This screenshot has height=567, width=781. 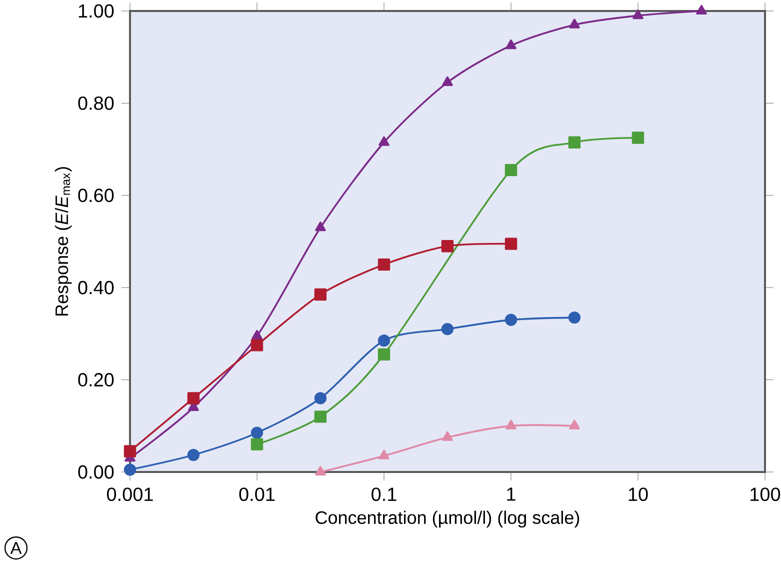 I want to click on y-tick-label: 0.40, so click(x=96, y=287).